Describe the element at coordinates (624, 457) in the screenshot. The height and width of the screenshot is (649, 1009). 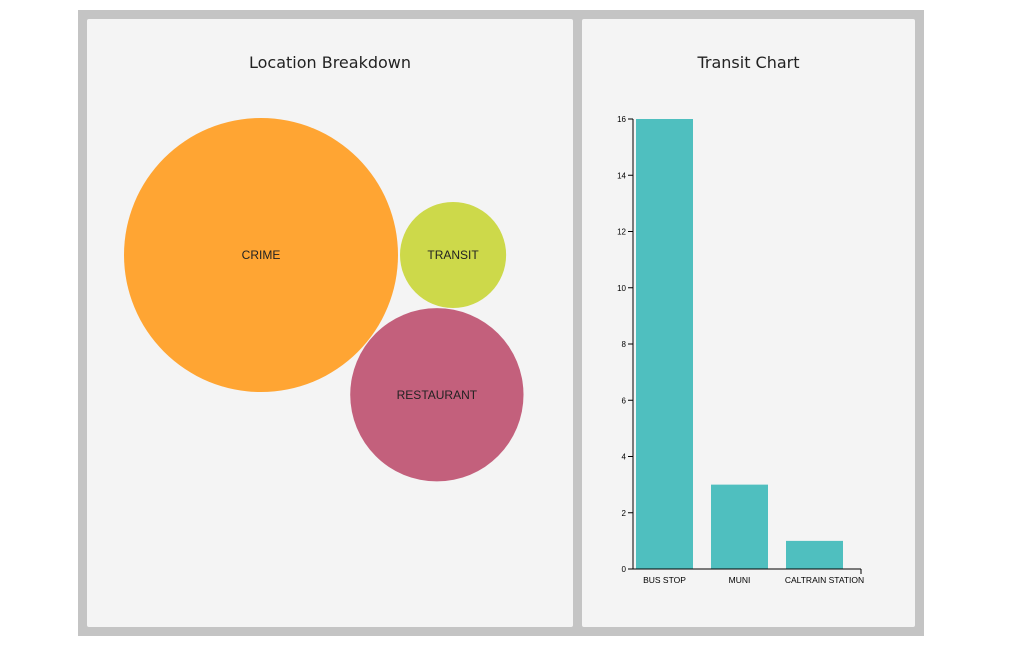
I see `y-tick-label: 4` at that location.